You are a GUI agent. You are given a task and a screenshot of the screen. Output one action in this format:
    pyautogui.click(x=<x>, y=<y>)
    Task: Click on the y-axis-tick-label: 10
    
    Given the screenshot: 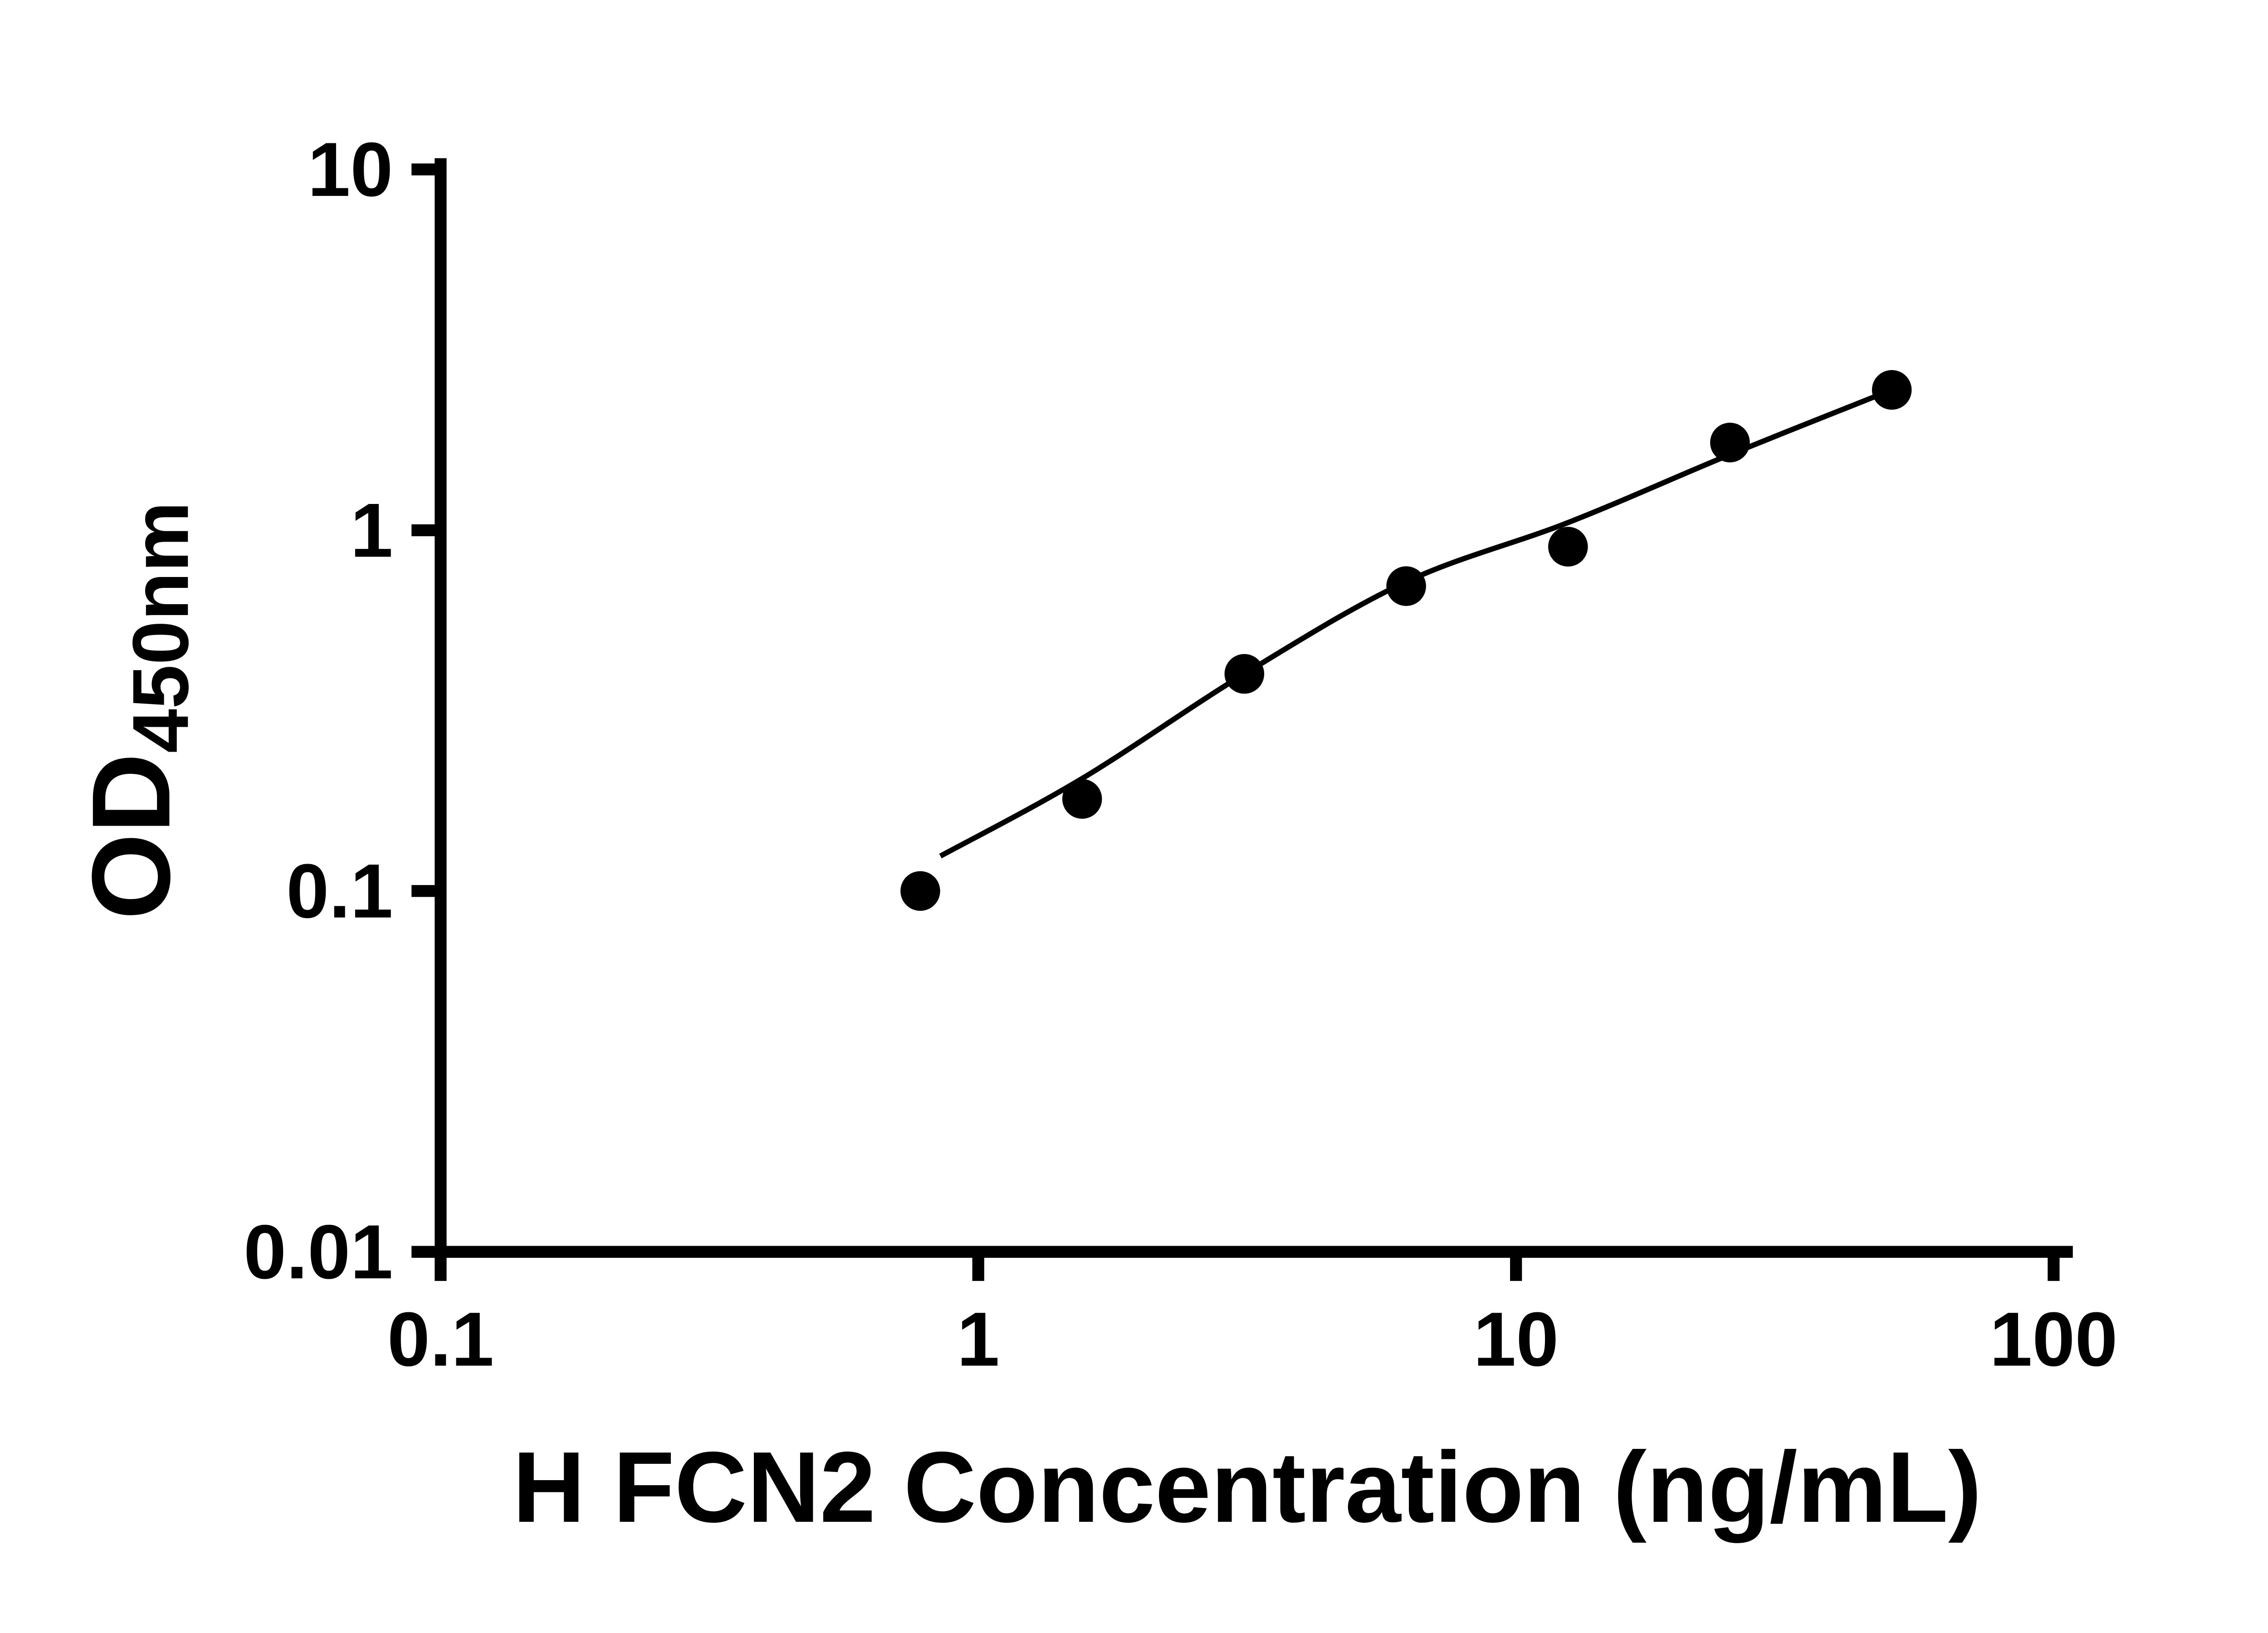 What is the action you would take?
    pyautogui.click(x=351, y=169)
    